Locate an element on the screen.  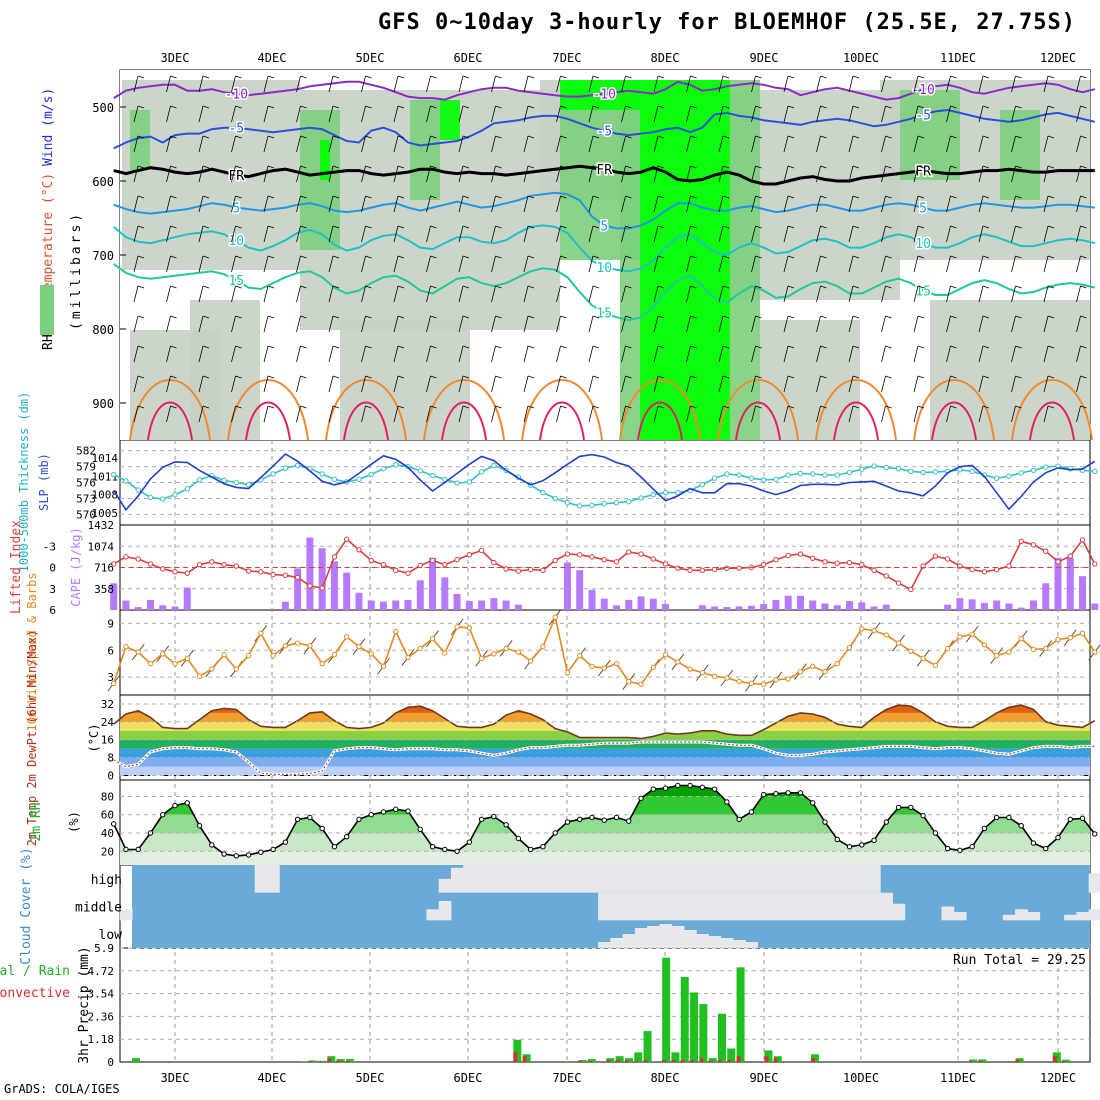
cloud-row-label: middle is located at coordinates (98, 908).